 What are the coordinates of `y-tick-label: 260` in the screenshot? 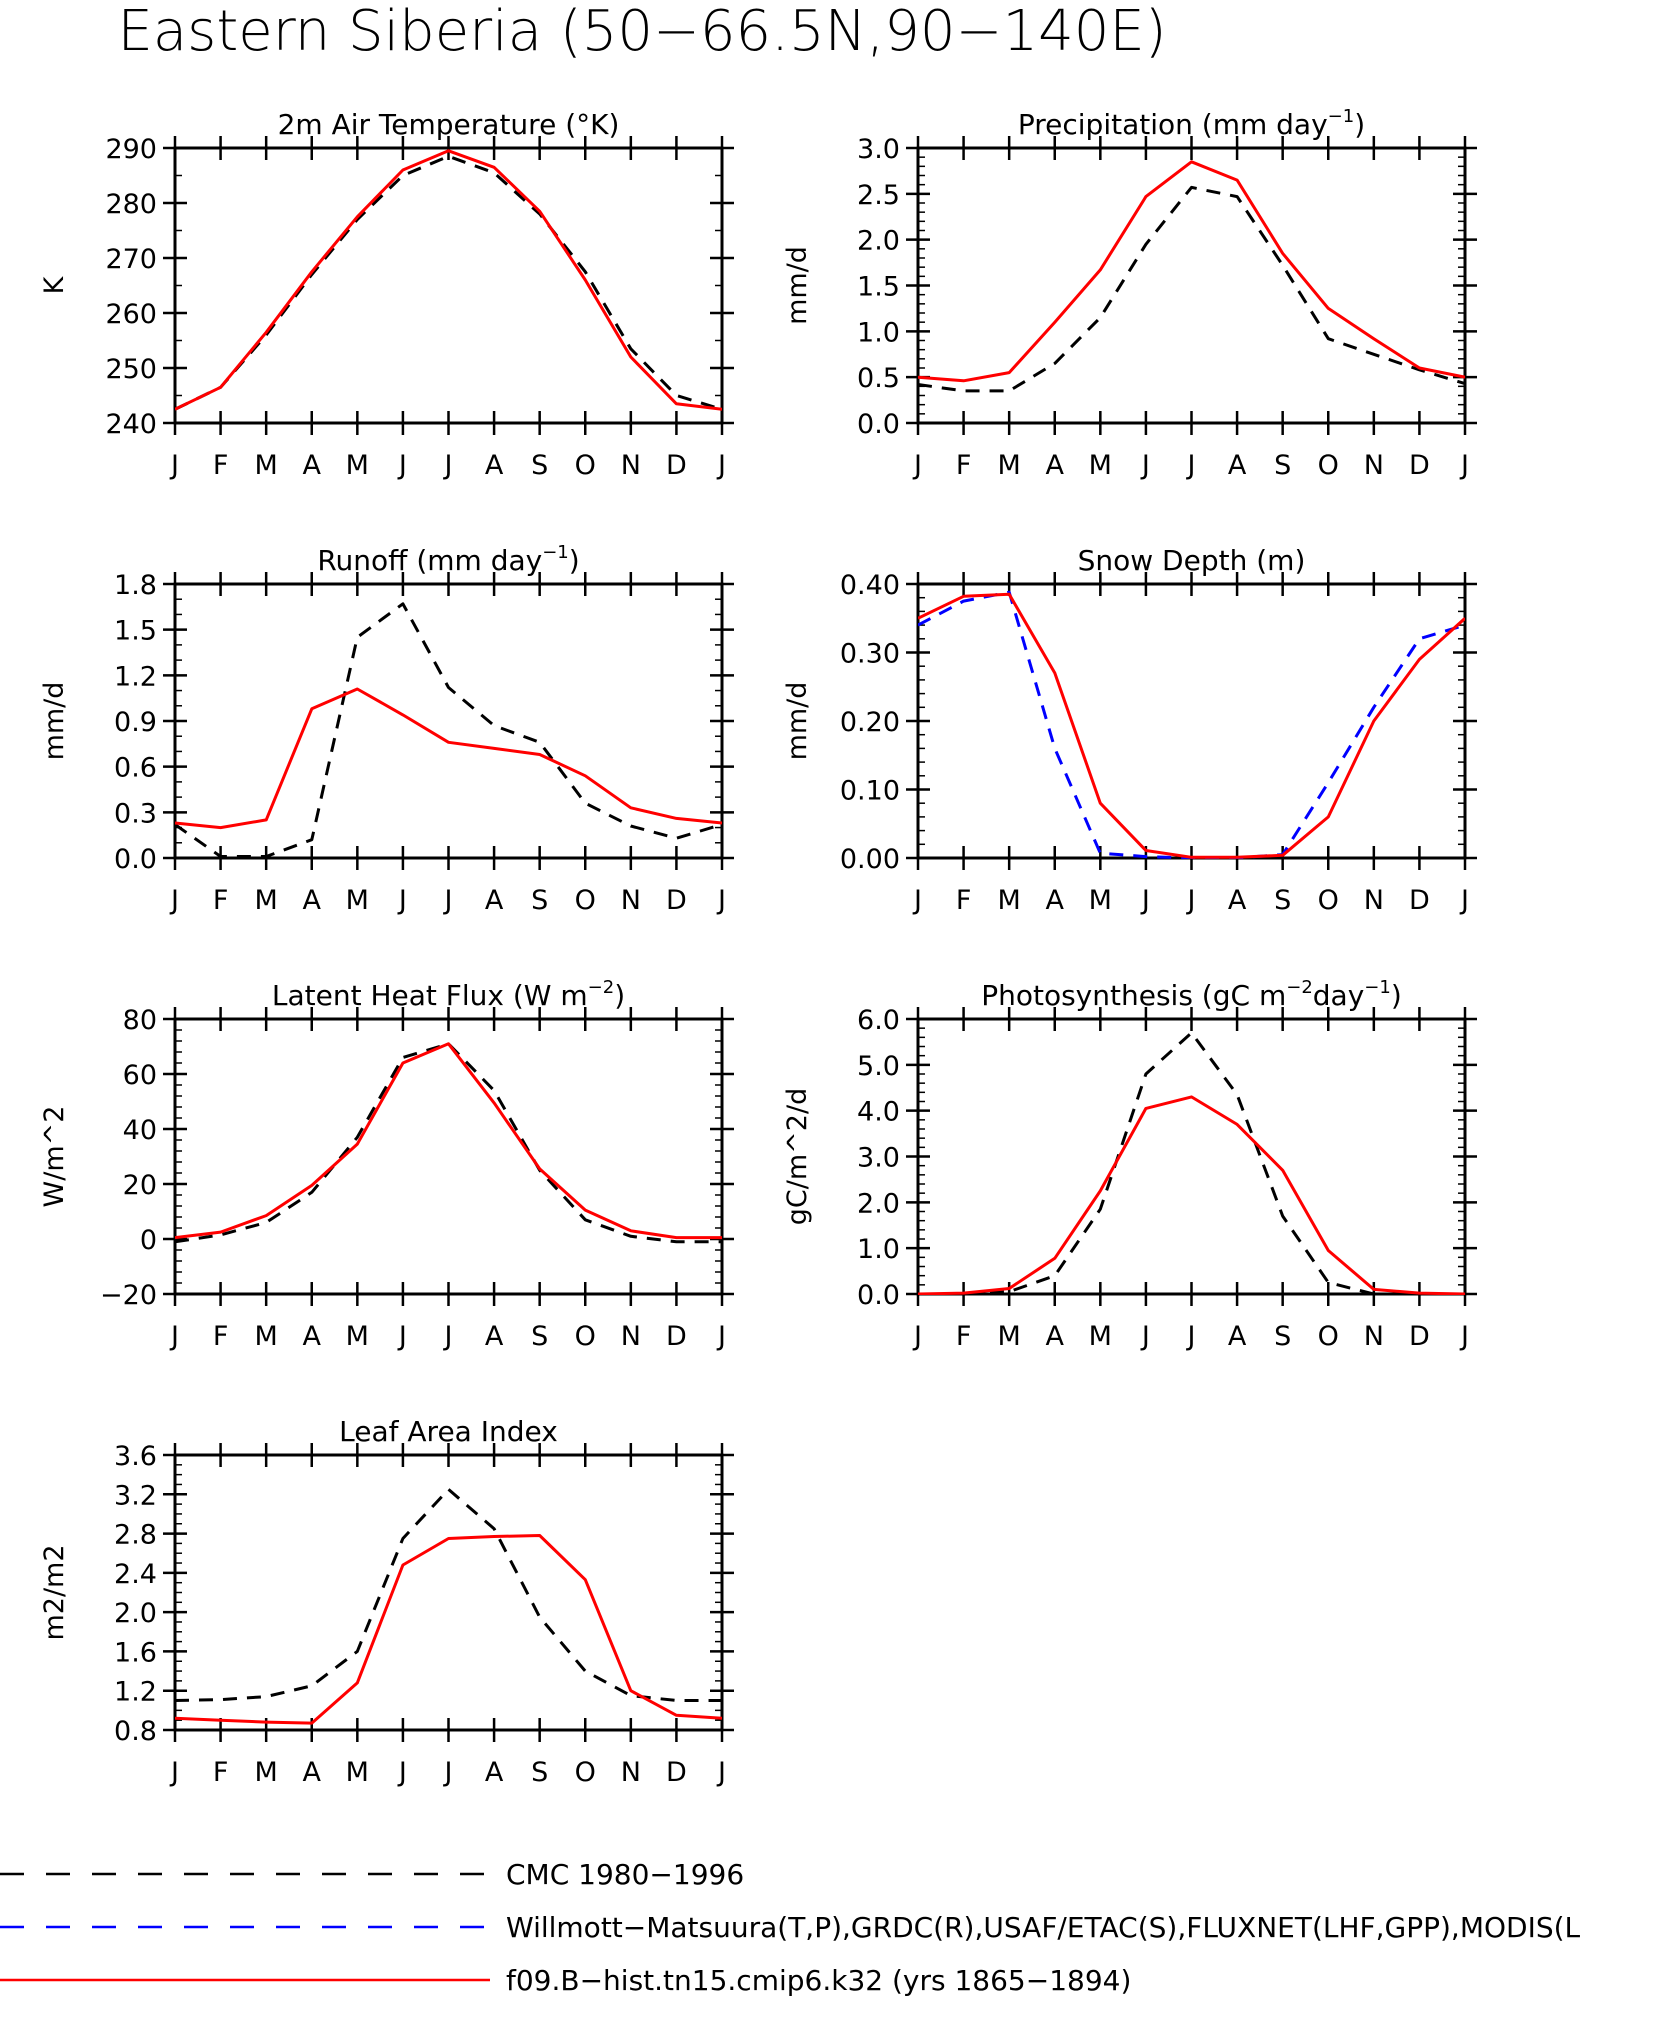 It's located at (131, 314).